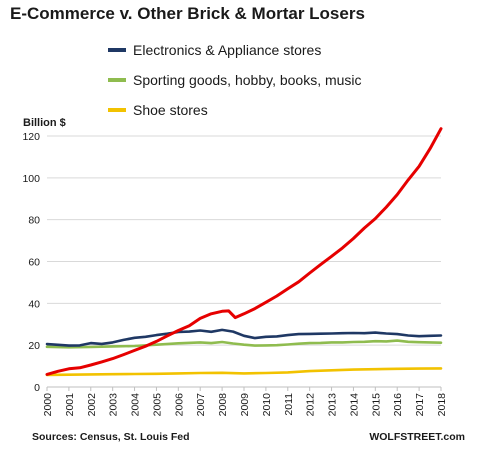 The height and width of the screenshot is (455, 479). I want to click on y-tick-label: 100, so click(31, 179).